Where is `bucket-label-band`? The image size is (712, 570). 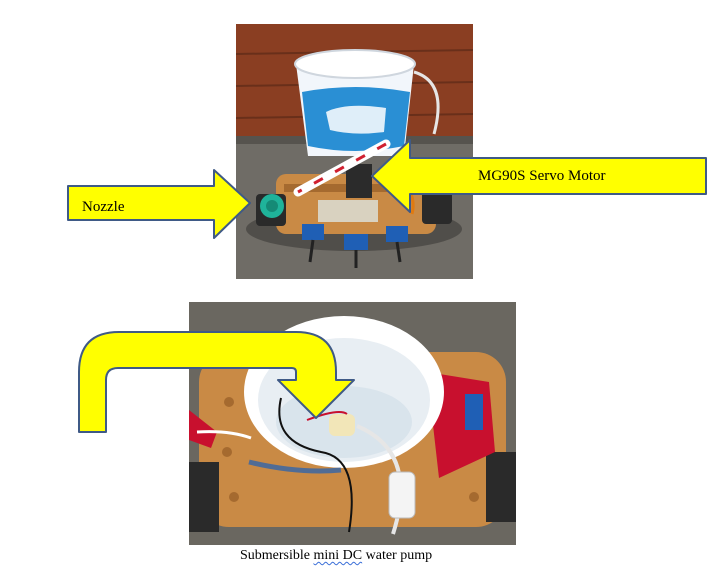
bucket-label-band is located at coordinates (295, 466).